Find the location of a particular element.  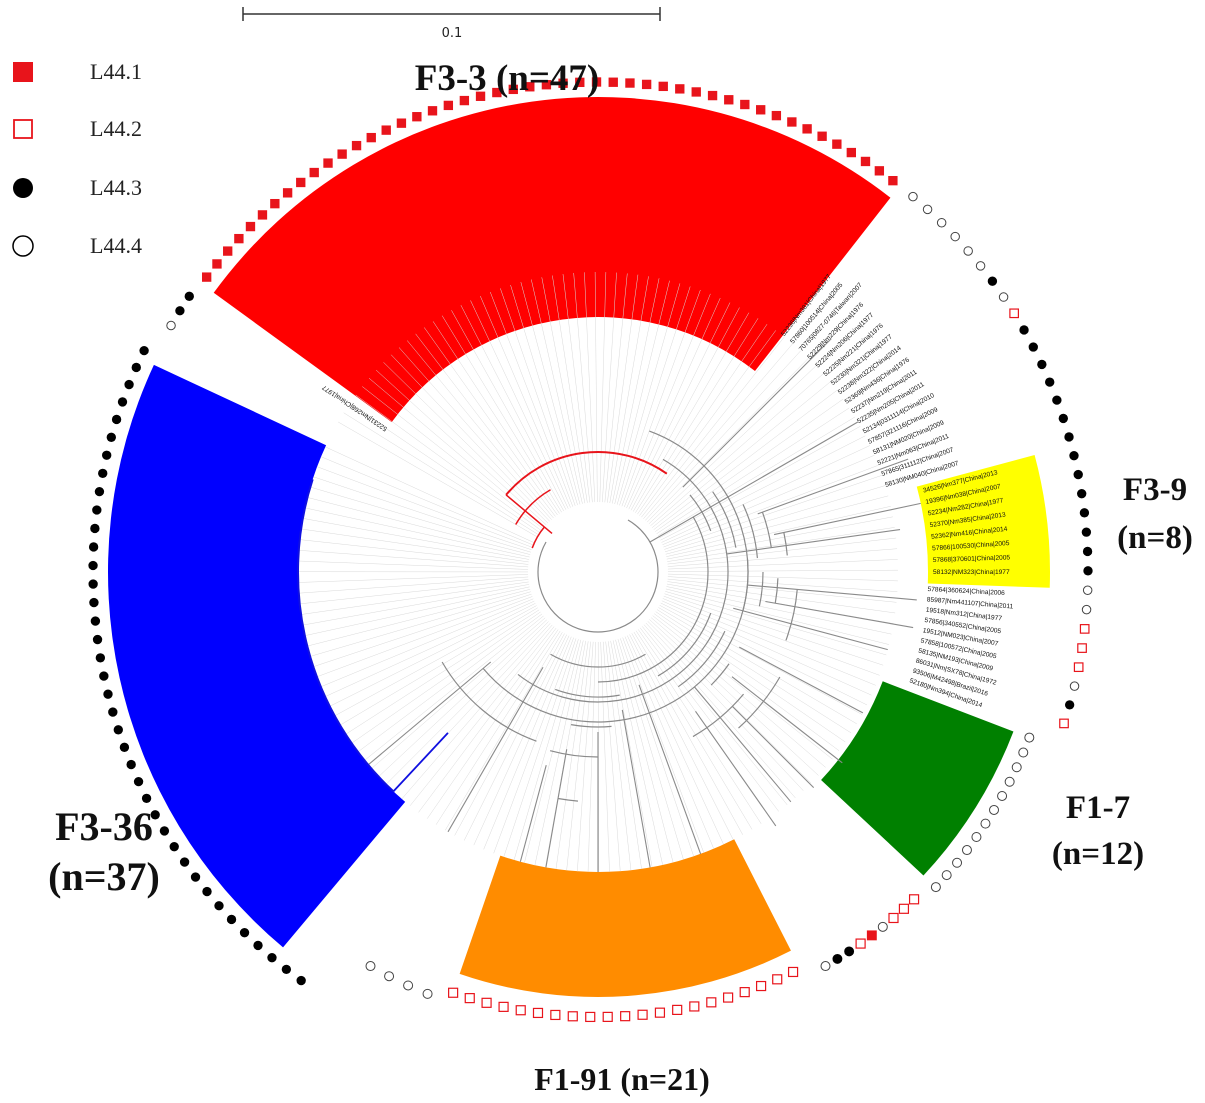

tip-label: 57868|370601|China|2005 is located at coordinates (972, 559).